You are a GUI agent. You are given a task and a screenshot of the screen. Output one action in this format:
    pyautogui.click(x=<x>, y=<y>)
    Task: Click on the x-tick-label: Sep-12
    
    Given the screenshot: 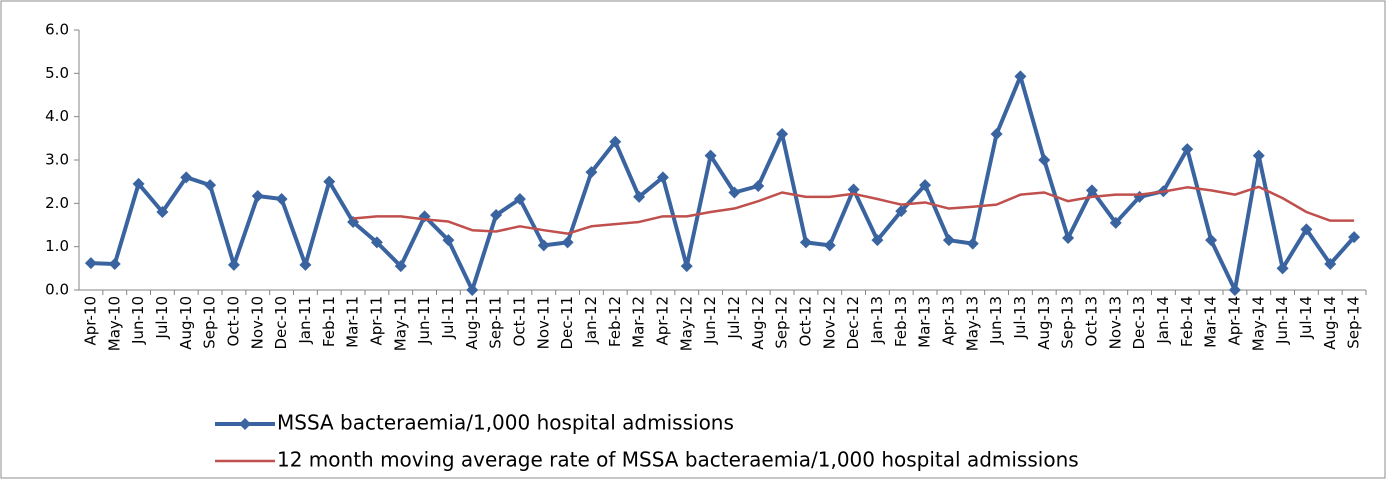 What is the action you would take?
    pyautogui.click(x=782, y=322)
    